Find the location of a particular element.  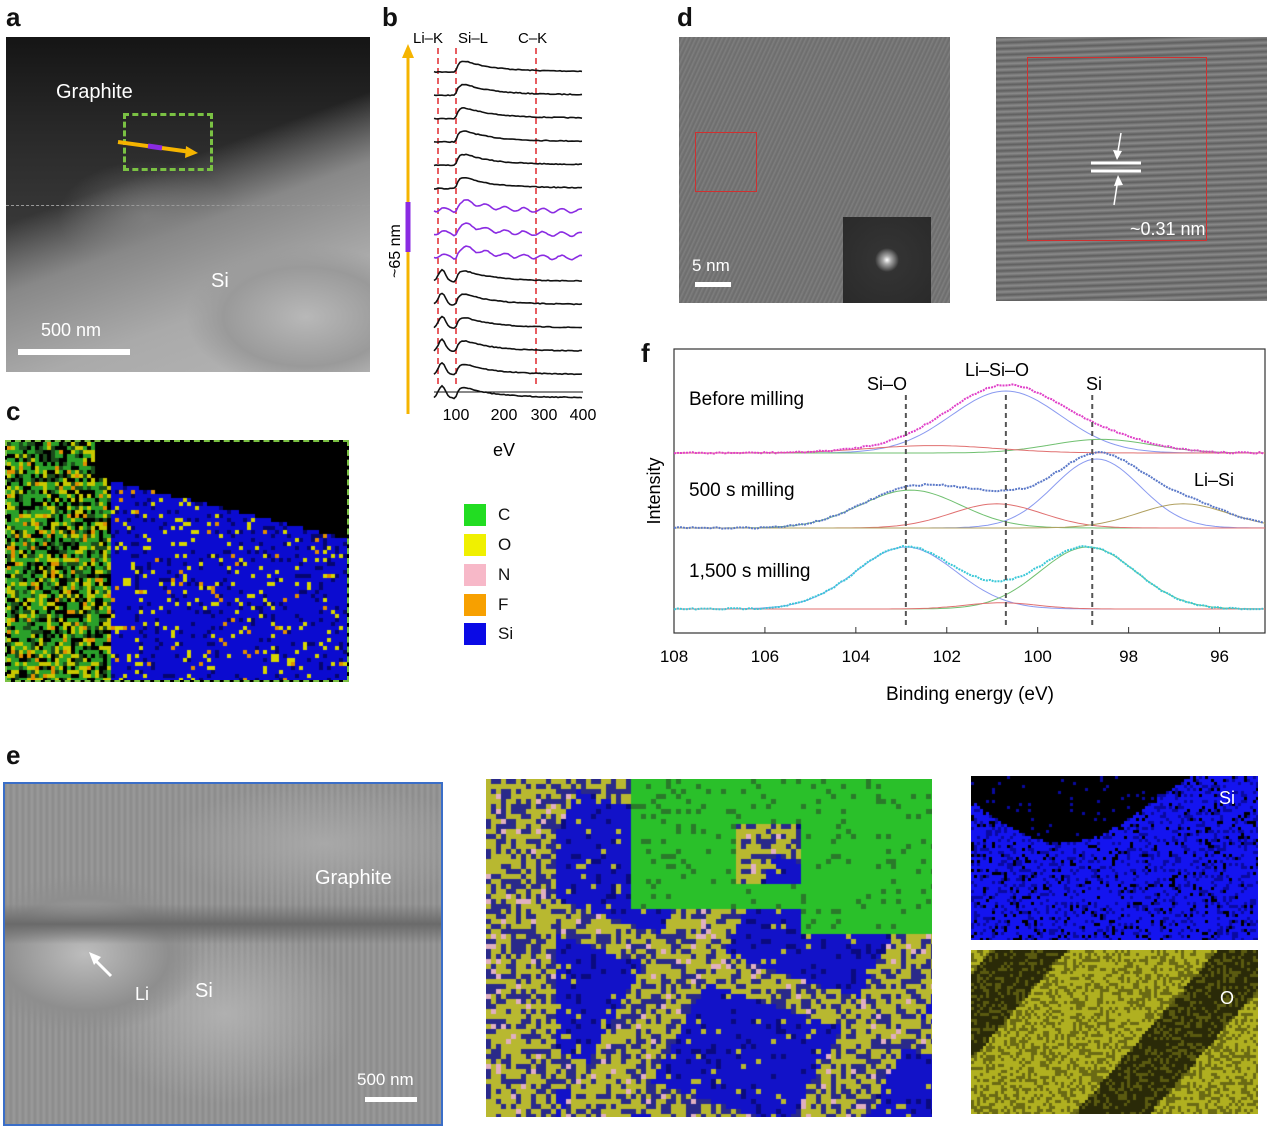

scale-bar-label: 5 nm is located at coordinates (711, 265).